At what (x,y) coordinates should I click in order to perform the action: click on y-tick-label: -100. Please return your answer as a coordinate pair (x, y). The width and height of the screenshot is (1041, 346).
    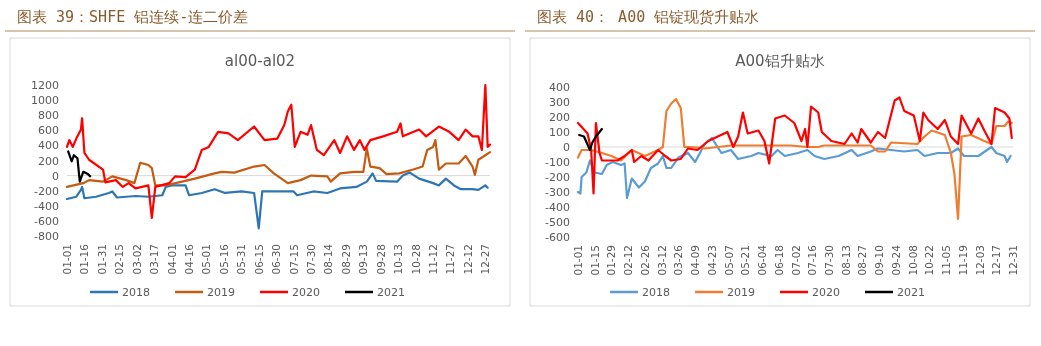
    Looking at the image, I should click on (557, 162).